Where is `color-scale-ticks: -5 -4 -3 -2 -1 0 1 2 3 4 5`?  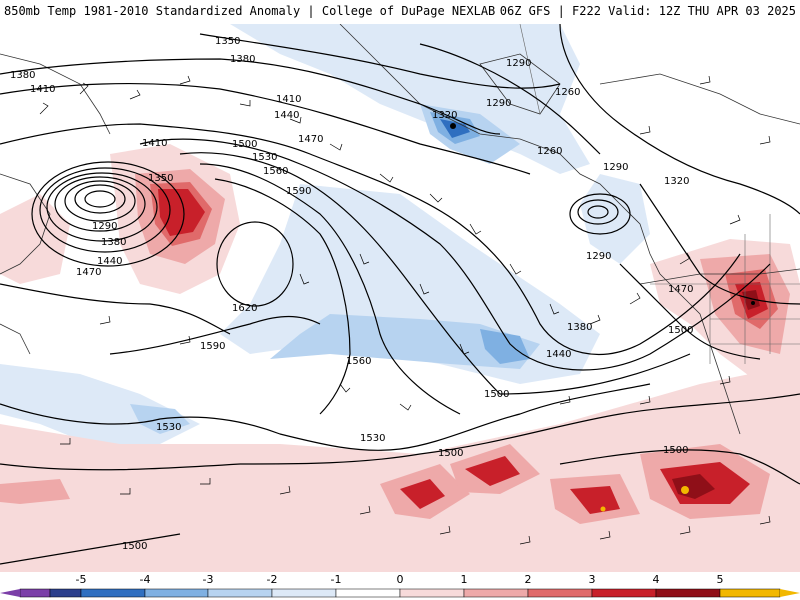
color-scale-ticks: -5 -4 -3 -2 -1 0 1 2 3 4 5 is located at coordinates (400, 579).